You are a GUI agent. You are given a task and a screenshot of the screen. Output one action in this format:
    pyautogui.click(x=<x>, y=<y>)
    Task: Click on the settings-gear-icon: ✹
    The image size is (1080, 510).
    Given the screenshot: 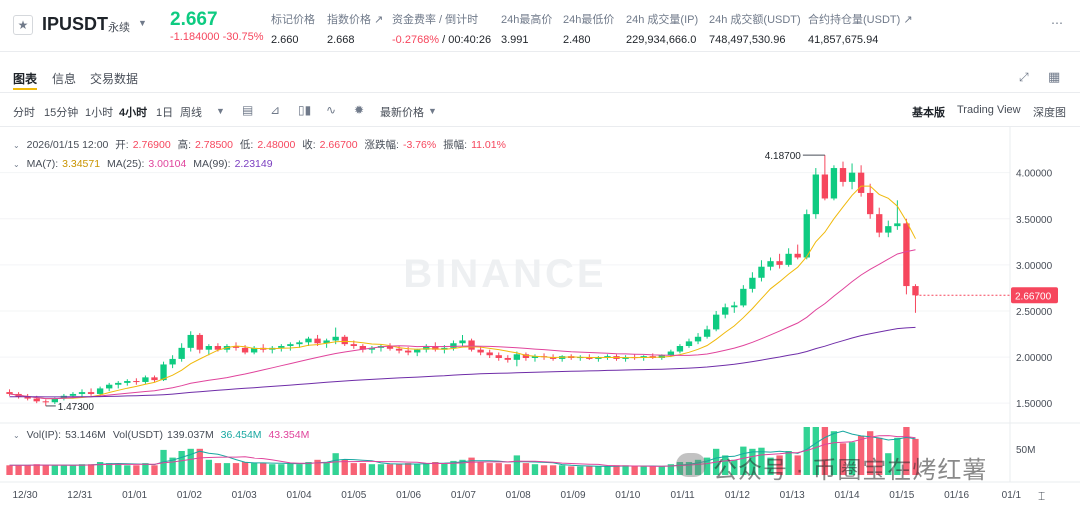 What is the action you would take?
    pyautogui.click(x=359, y=110)
    